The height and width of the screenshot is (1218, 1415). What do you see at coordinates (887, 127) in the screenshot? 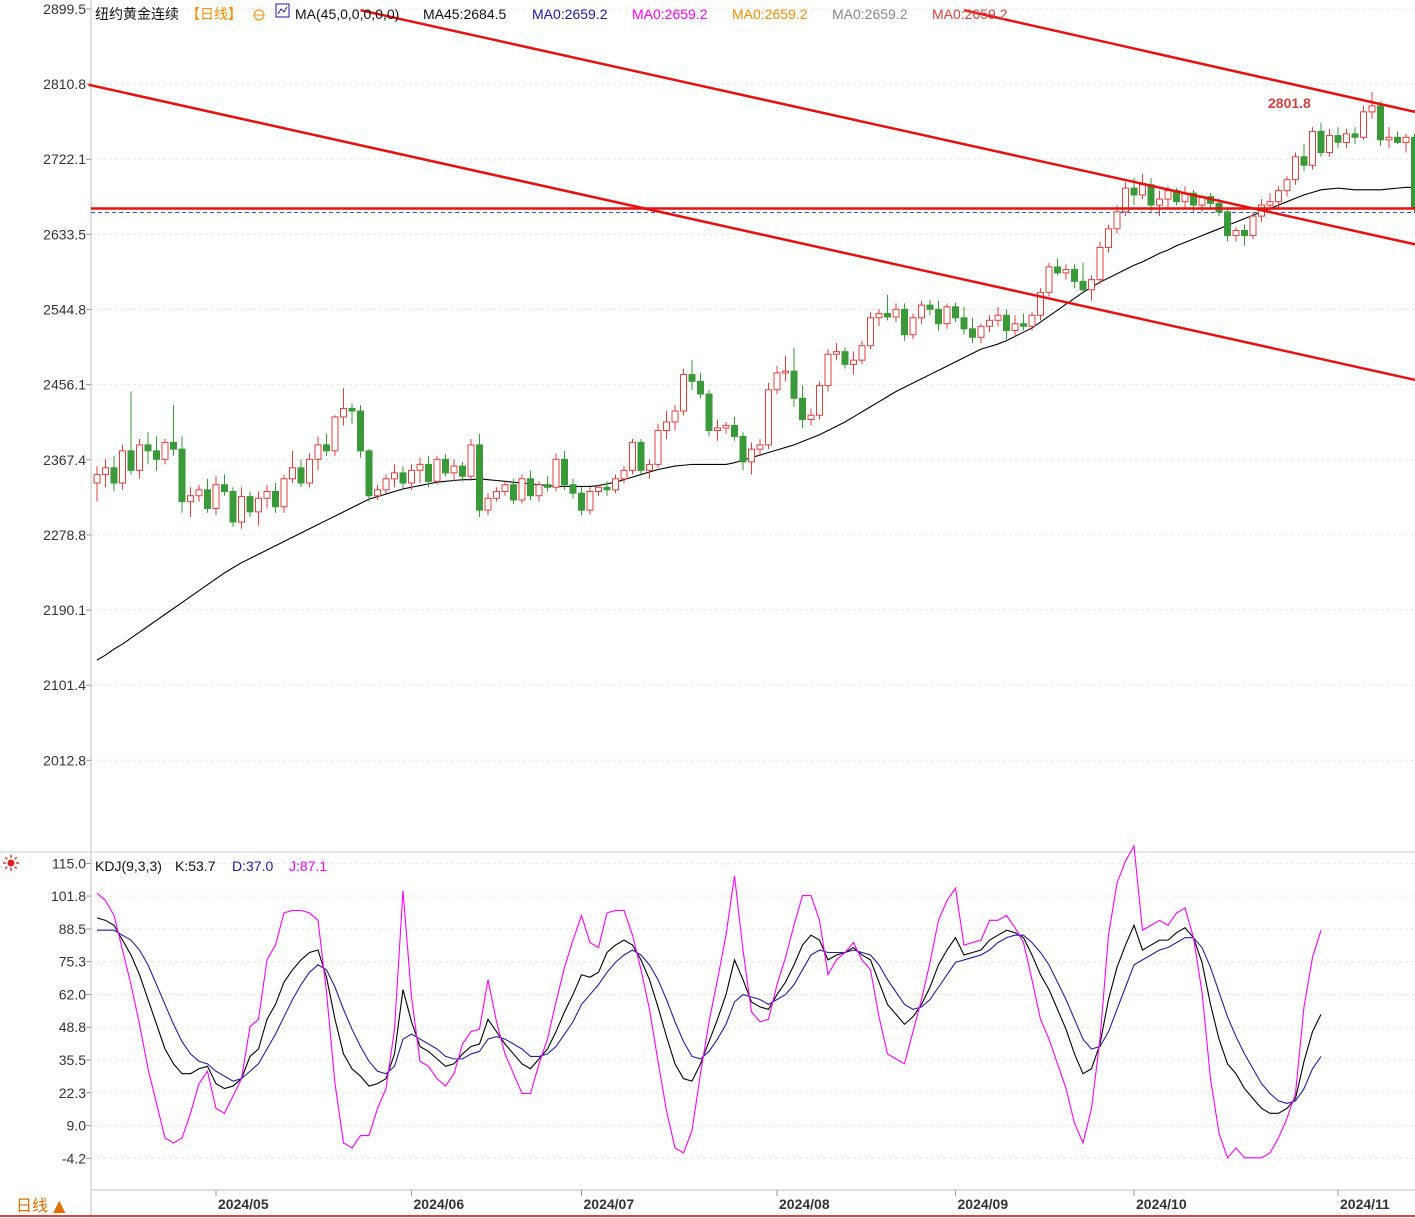
I see `trendline` at bounding box center [887, 127].